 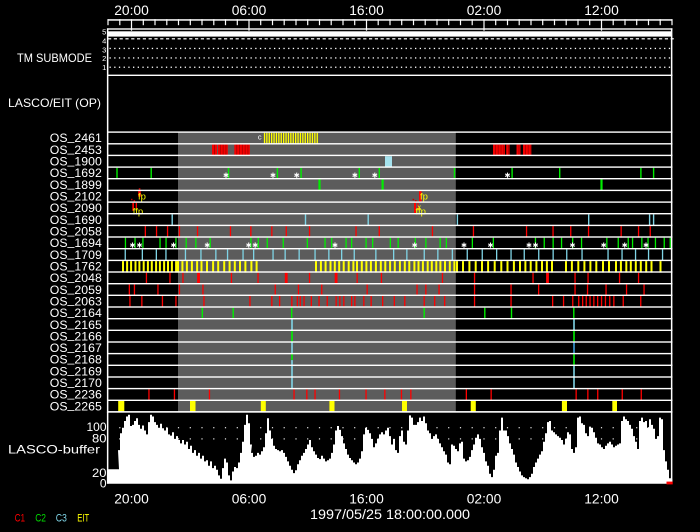 What do you see at coordinates (61, 518) in the screenshot?
I see `svg-text: C3` at bounding box center [61, 518].